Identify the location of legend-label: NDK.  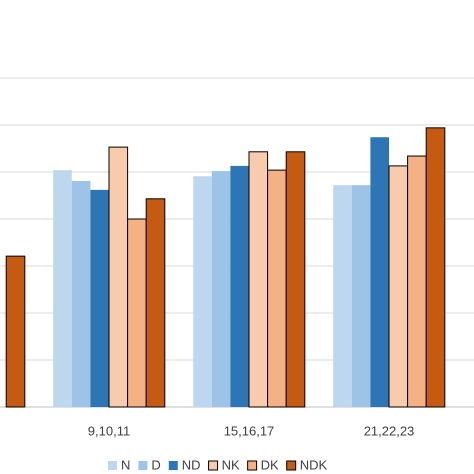
(314, 464).